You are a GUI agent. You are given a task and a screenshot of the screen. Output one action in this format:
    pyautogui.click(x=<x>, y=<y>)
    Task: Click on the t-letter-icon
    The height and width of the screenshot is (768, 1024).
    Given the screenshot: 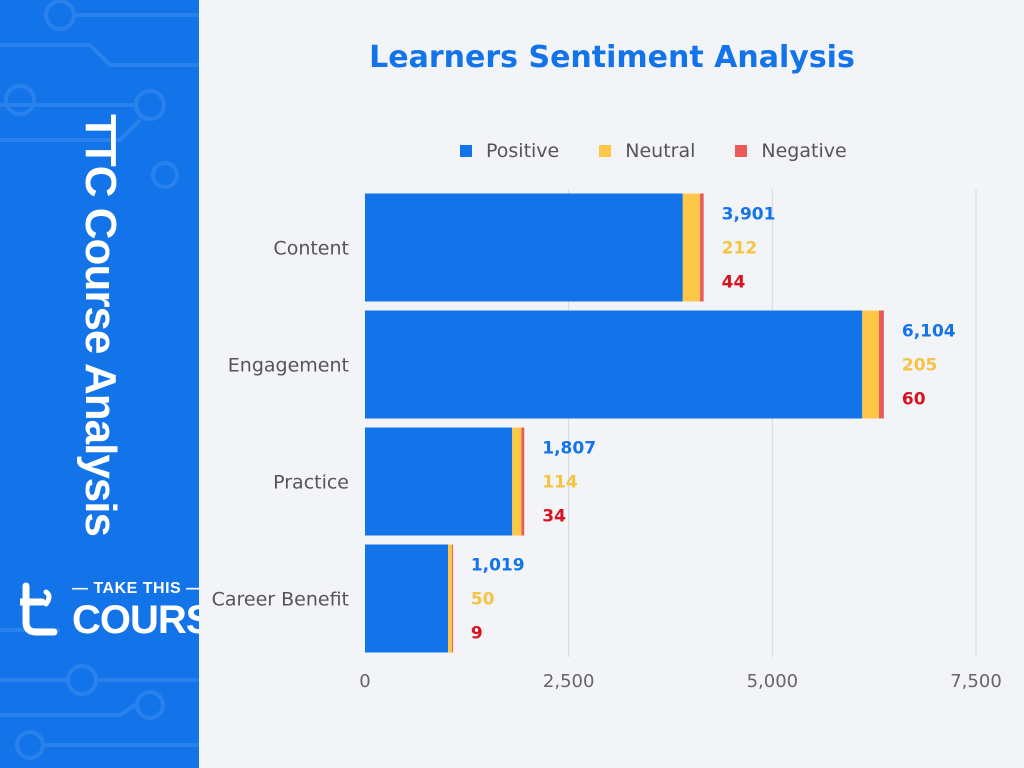 What is the action you would take?
    pyautogui.click(x=39, y=609)
    